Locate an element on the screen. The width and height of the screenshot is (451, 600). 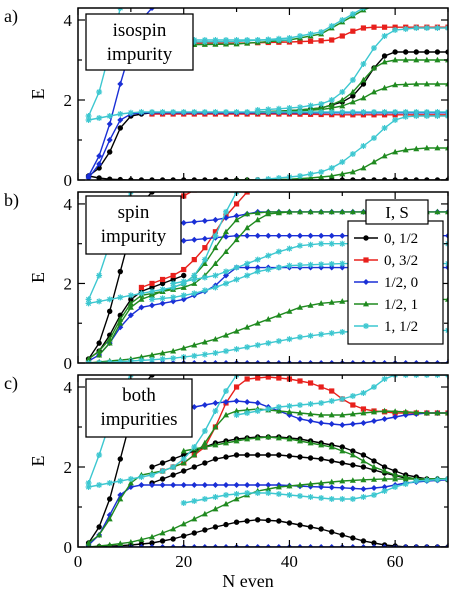
x-tick-label: 0 is located at coordinates (78, 561).